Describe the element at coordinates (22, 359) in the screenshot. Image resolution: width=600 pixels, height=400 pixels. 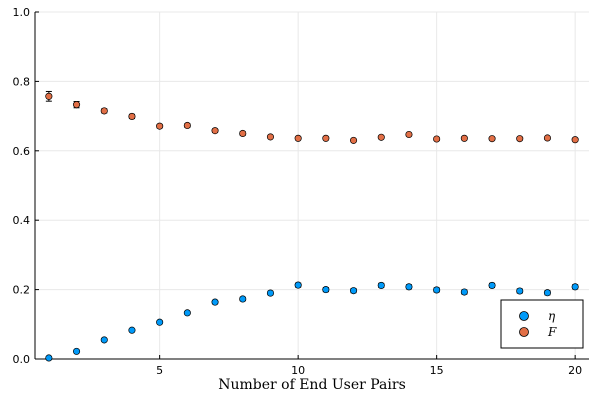
I see `y-tick-label: 0.0` at that location.